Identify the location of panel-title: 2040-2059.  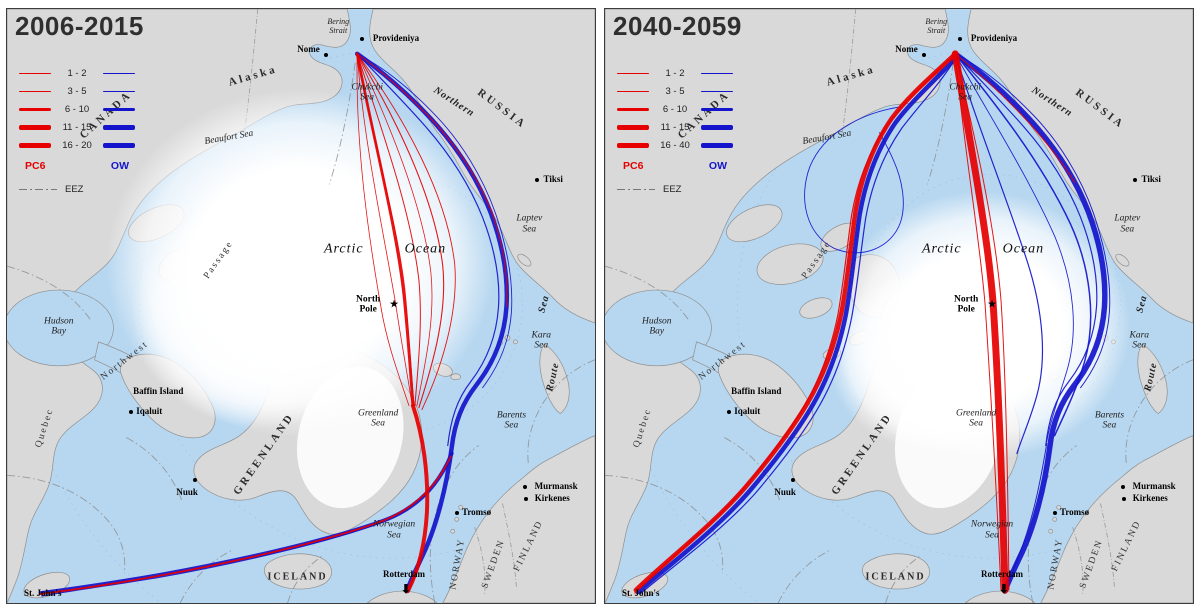
(677, 26).